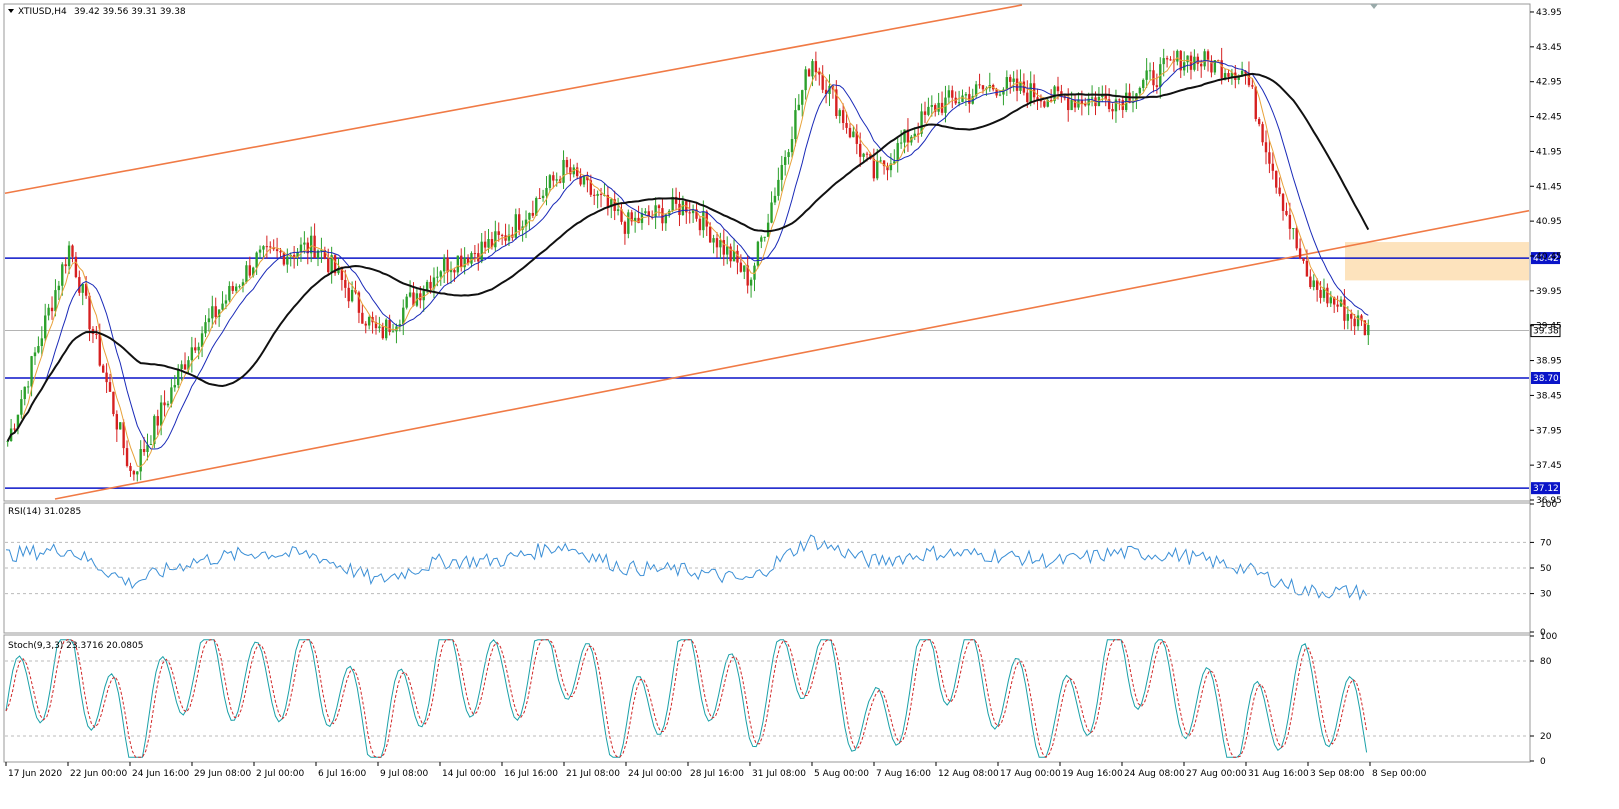 The height and width of the screenshot is (809, 1619). What do you see at coordinates (35, 774) in the screenshot?
I see `time-tick-label: 17 Jun 2020` at bounding box center [35, 774].